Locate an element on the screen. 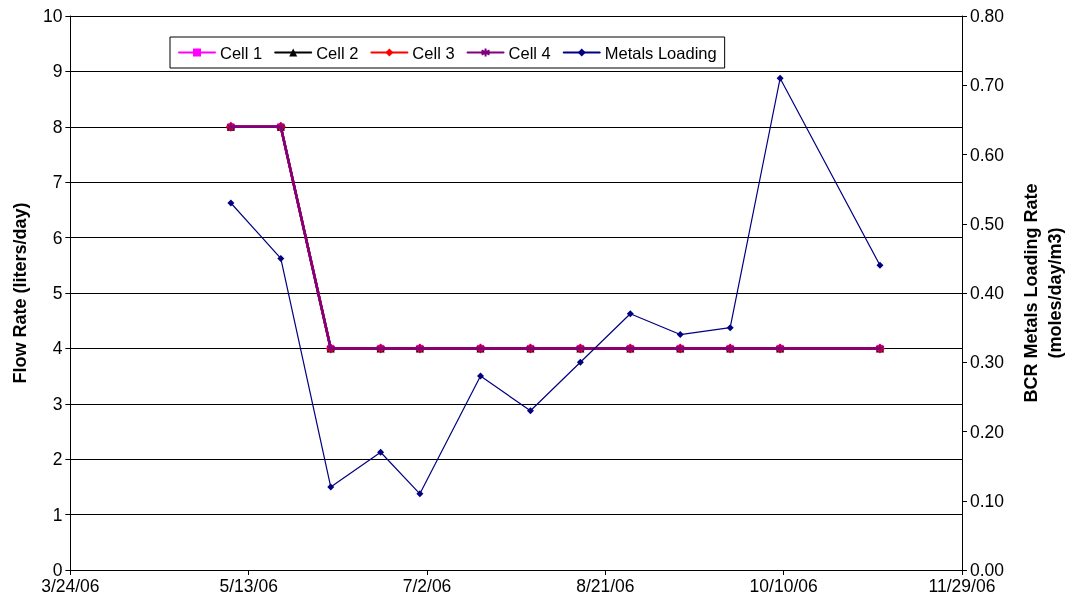 This screenshot has height=602, width=1075. x-tick-label: 8/21/06 is located at coordinates (605, 586).